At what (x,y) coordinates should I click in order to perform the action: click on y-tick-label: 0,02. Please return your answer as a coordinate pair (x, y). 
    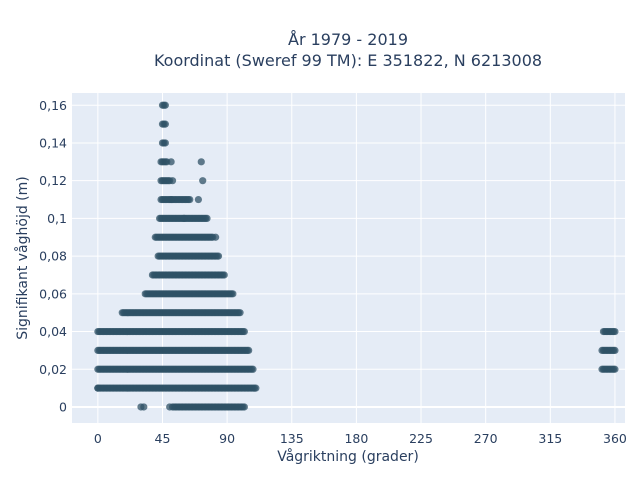
    Looking at the image, I should click on (53, 369).